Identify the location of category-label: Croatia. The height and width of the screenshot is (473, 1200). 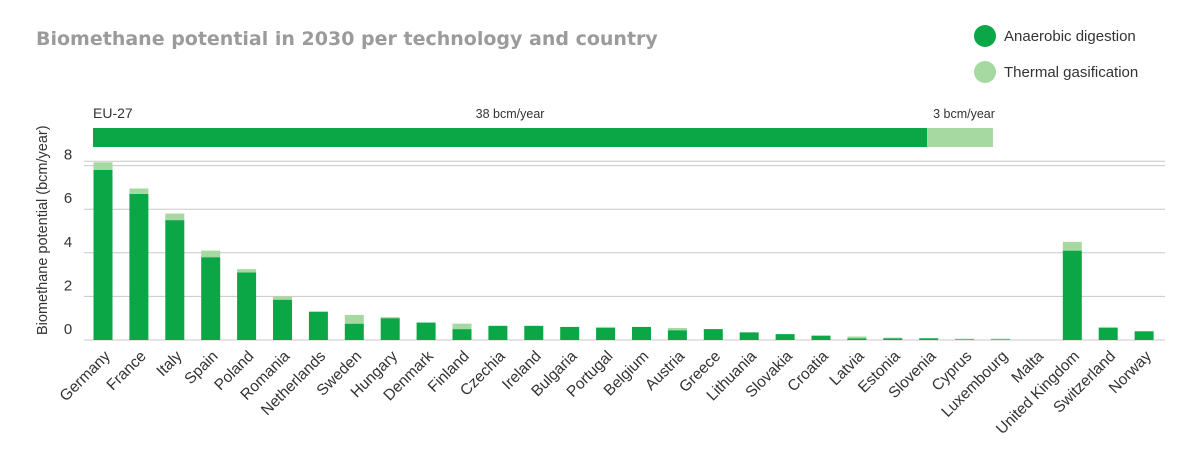
(808, 372).